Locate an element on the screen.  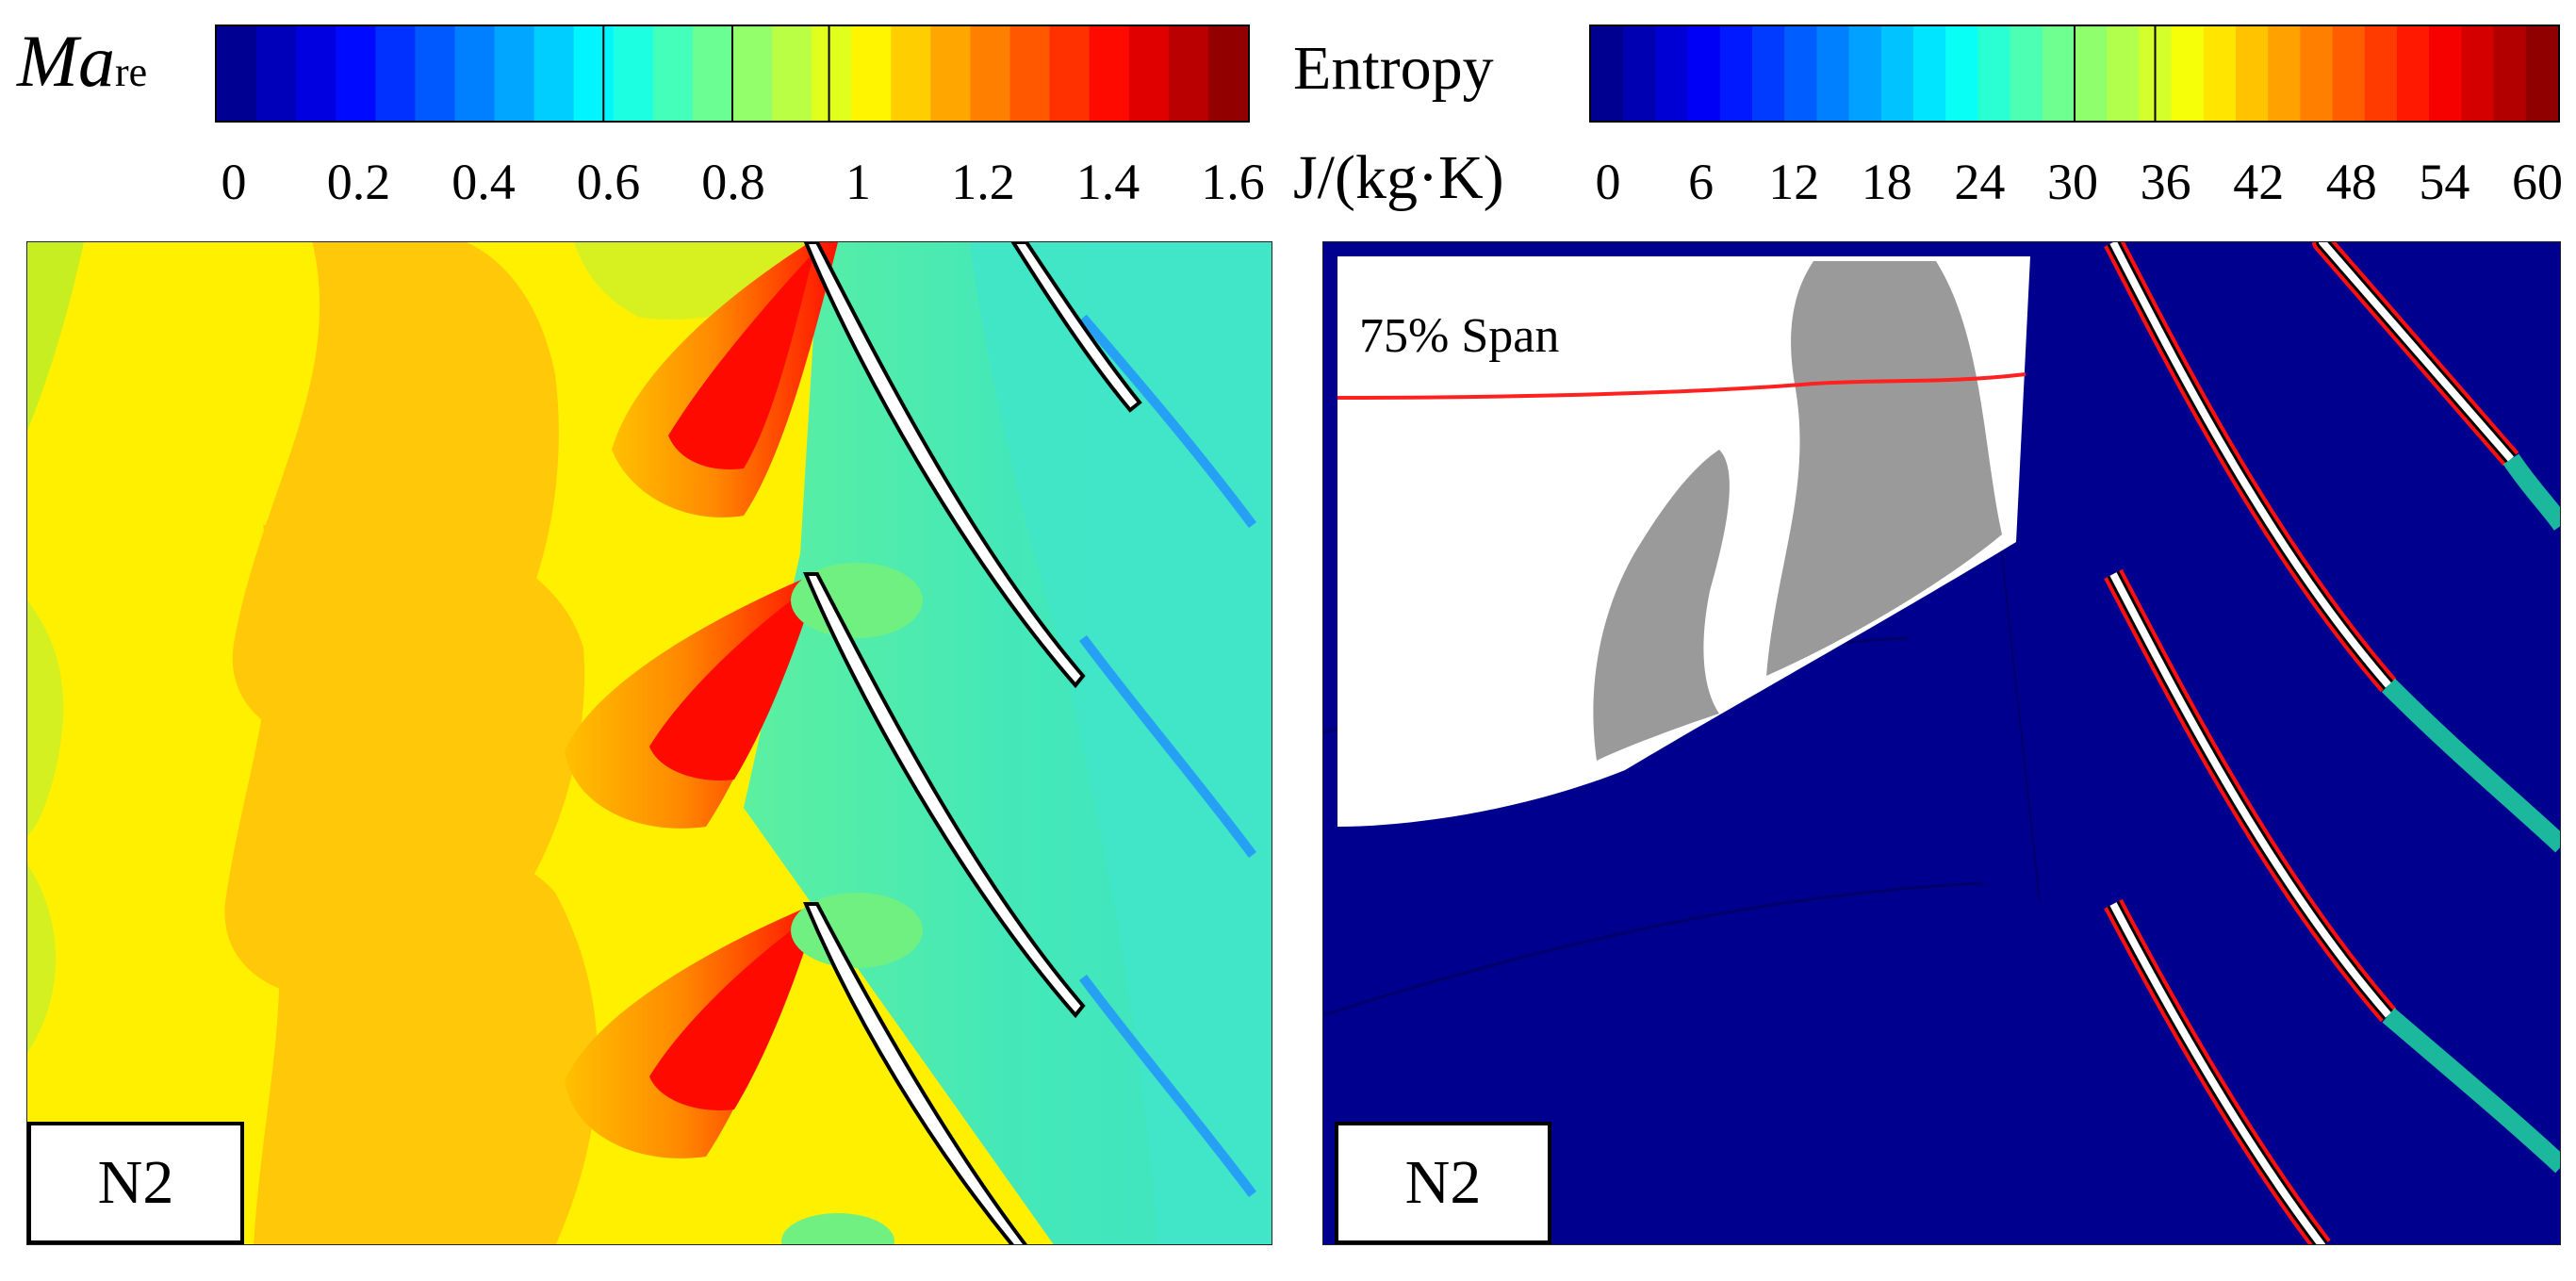
colorbar-tick-label: 1.6 is located at coordinates (1233, 182).